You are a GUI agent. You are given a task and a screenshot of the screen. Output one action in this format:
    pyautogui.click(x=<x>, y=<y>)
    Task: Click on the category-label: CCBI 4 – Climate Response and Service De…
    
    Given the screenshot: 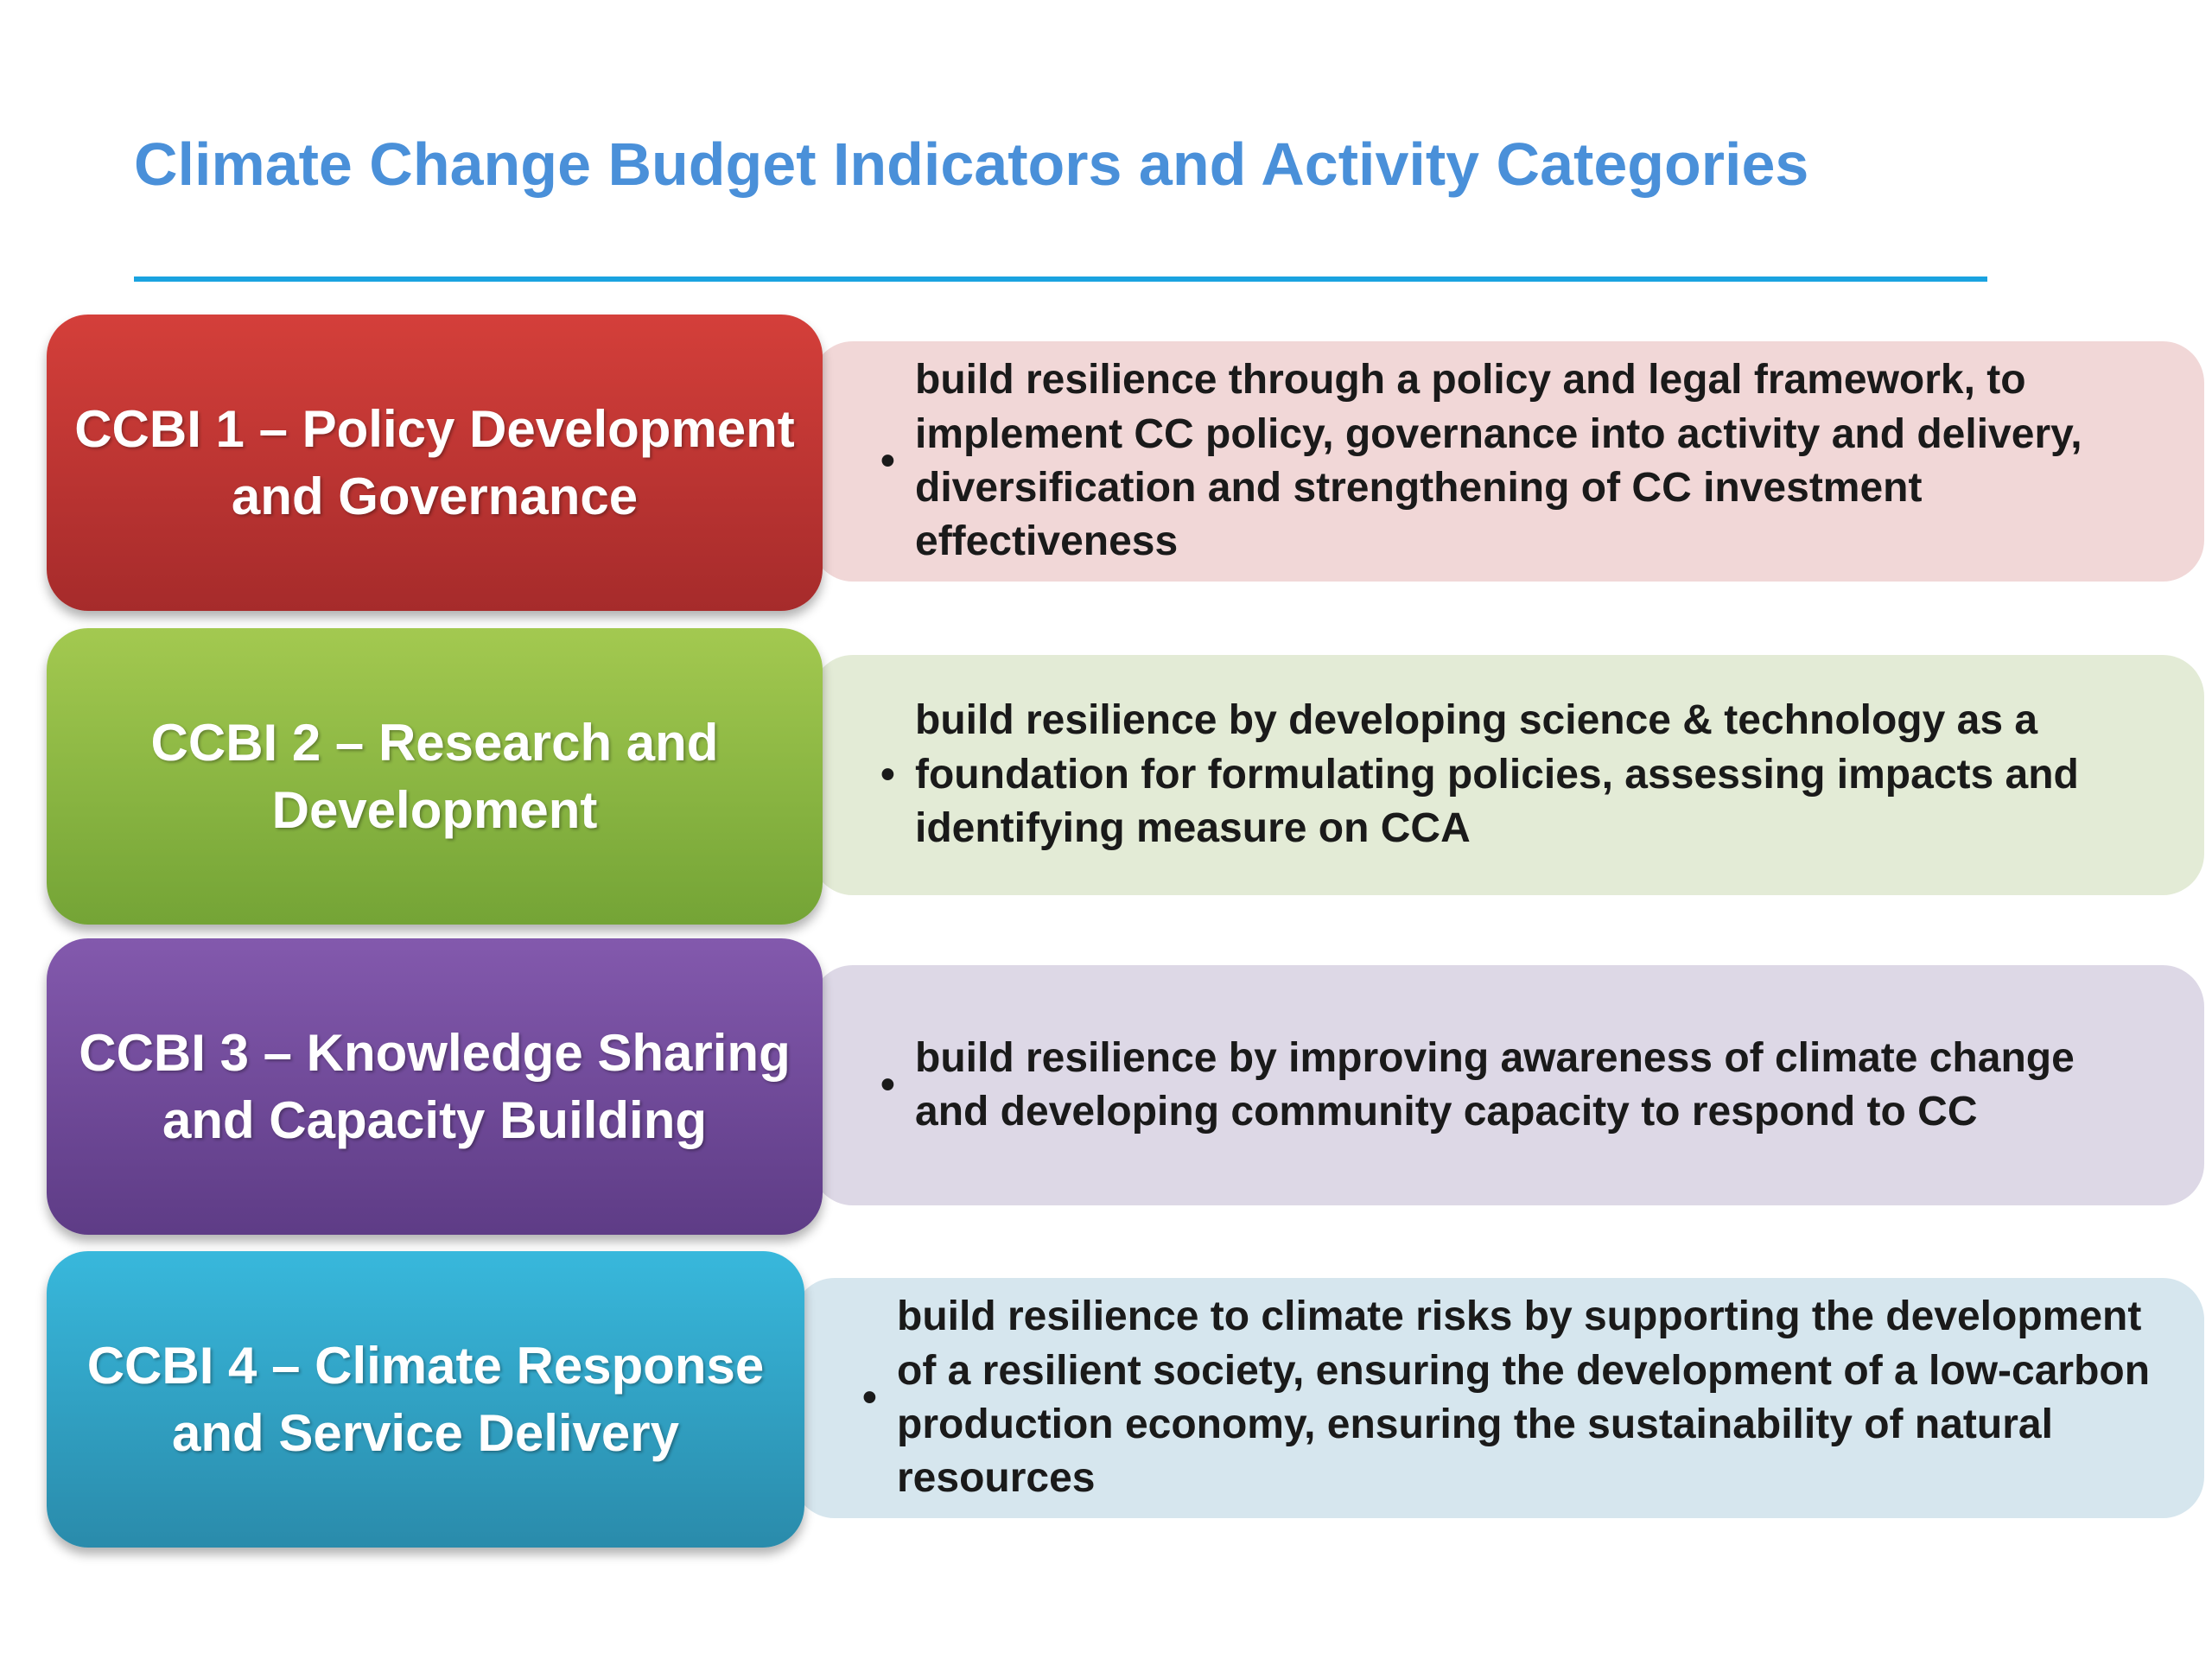 What is the action you would take?
    pyautogui.click(x=425, y=1399)
    